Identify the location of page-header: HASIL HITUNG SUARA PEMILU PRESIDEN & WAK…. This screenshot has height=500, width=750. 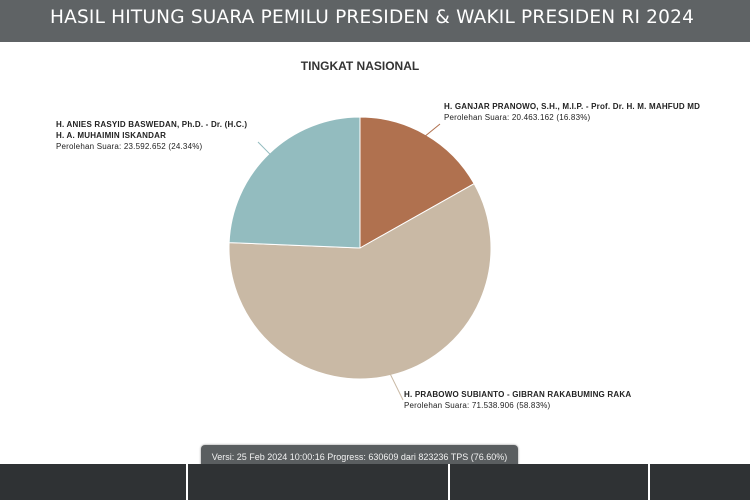
(375, 21).